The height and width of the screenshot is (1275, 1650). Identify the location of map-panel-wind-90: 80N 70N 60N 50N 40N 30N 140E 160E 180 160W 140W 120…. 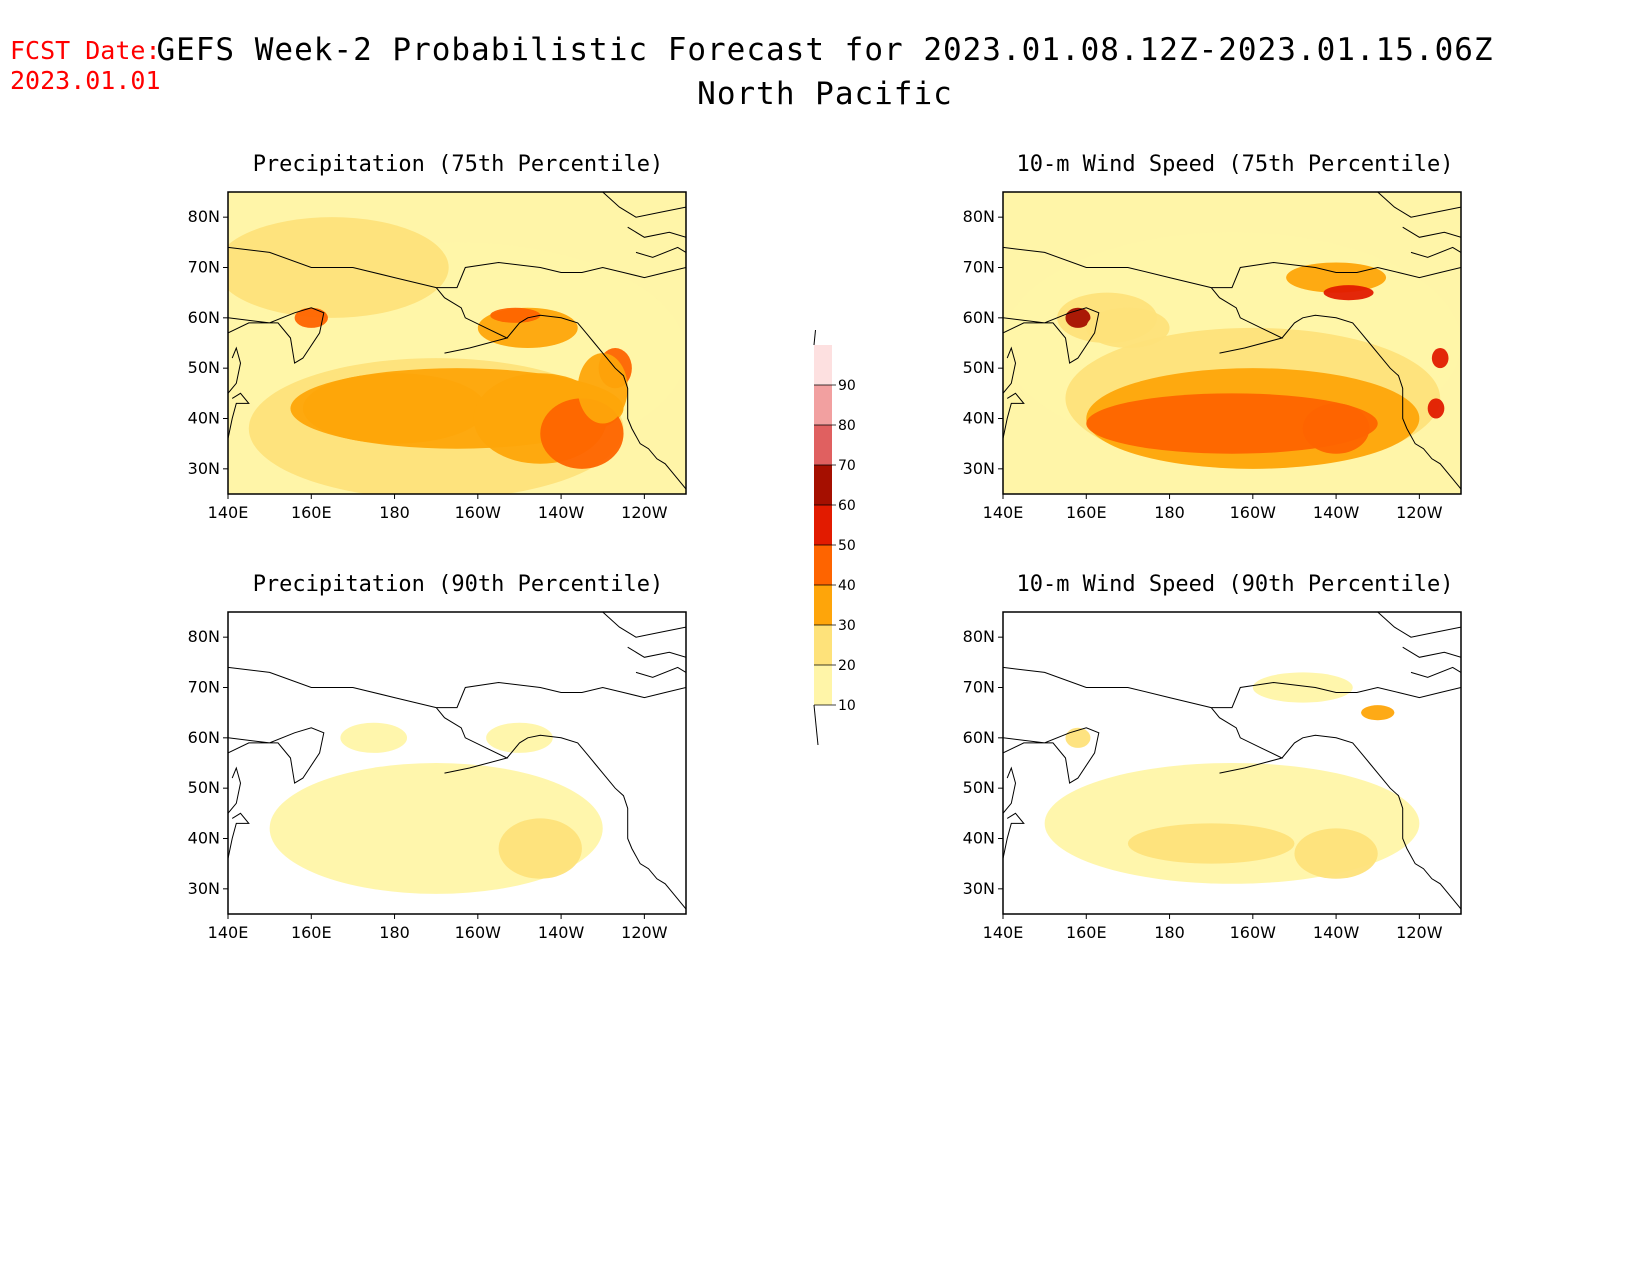
(1212, 775).